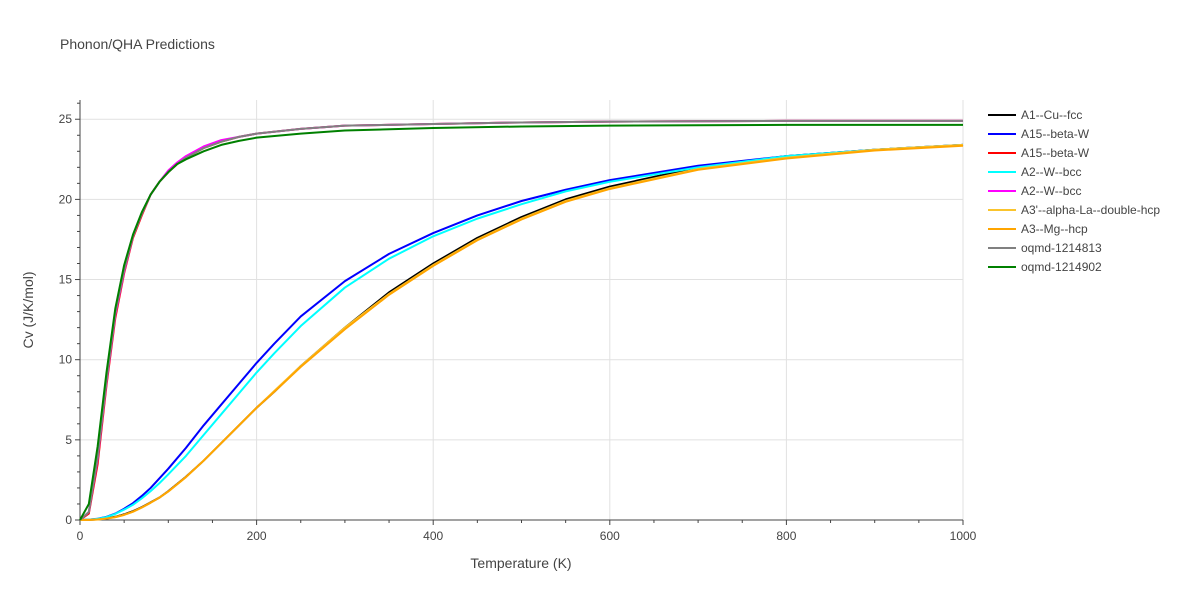 The width and height of the screenshot is (1200, 600). What do you see at coordinates (66, 199) in the screenshot?
I see `y-tick-label: 20` at bounding box center [66, 199].